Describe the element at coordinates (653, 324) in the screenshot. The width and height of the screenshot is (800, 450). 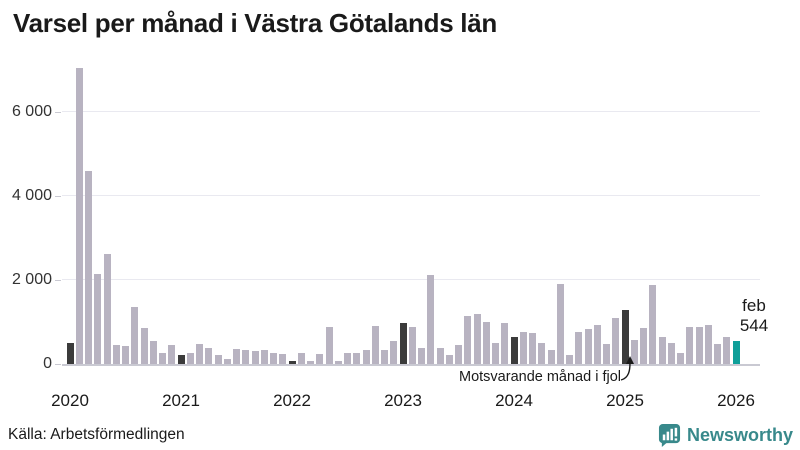
I see `bar-maj-2025` at that location.